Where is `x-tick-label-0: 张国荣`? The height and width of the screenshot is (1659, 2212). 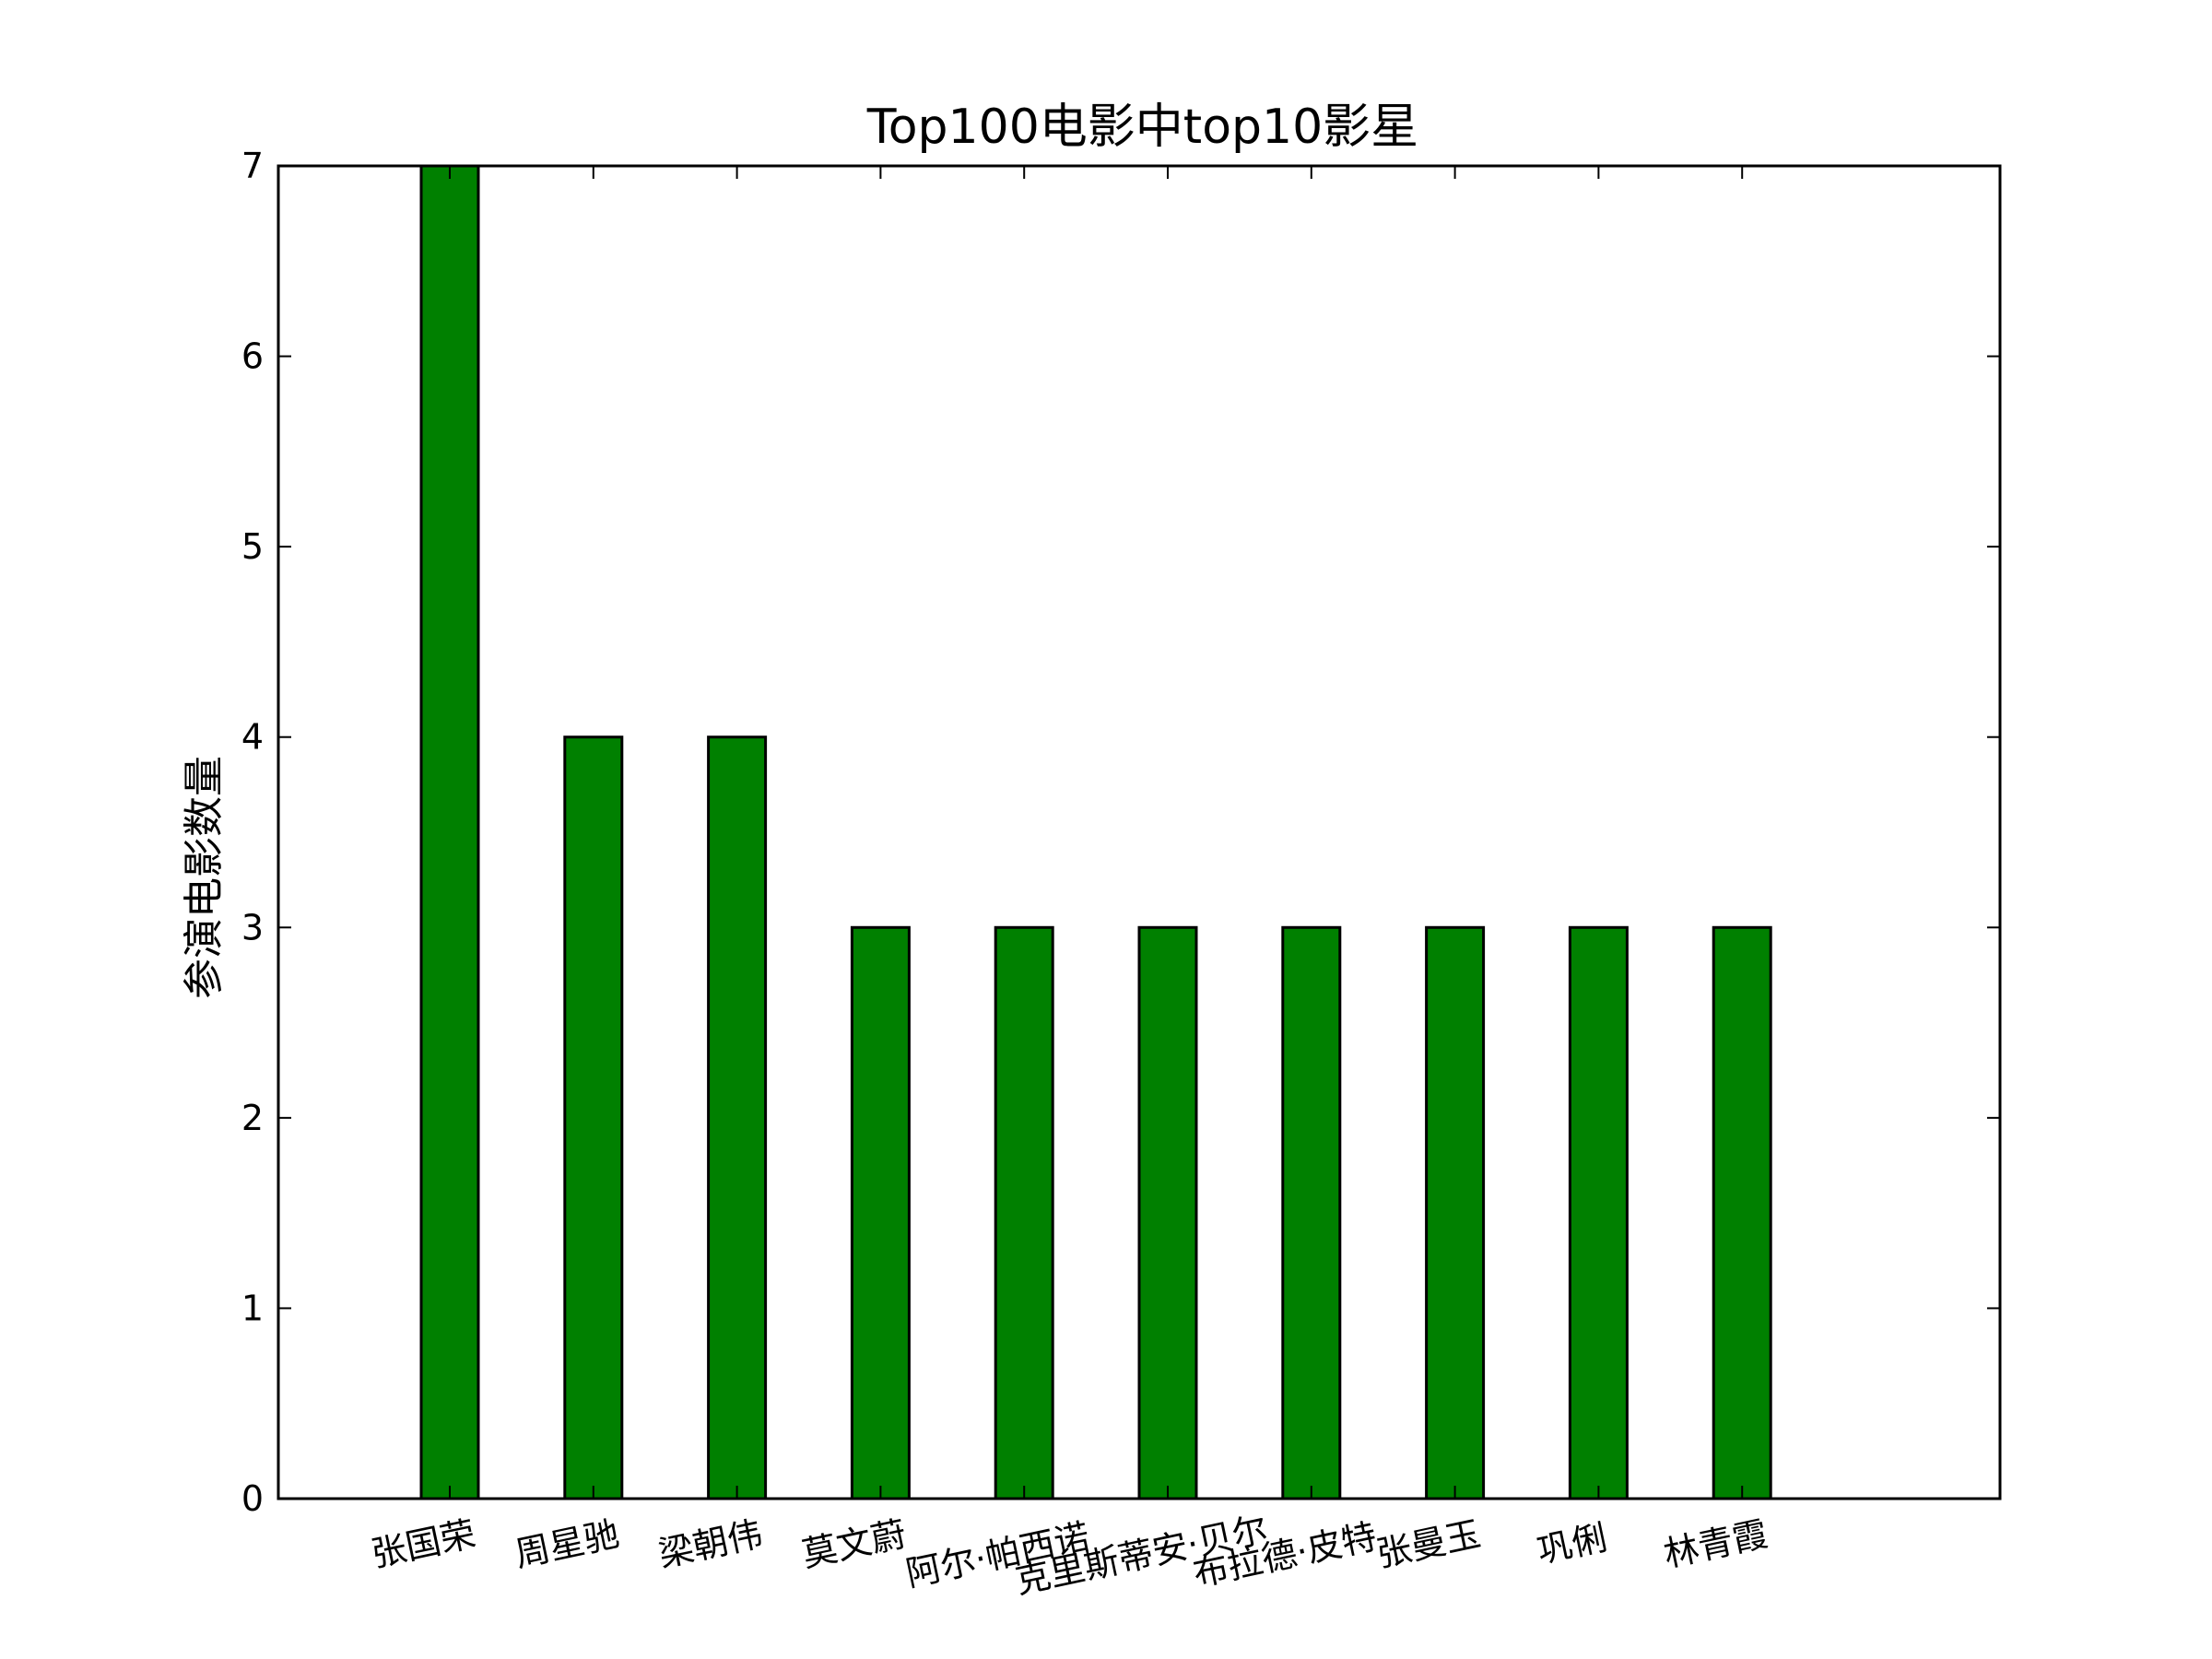 x-tick-label-0: 张国荣 is located at coordinates (423, 1544).